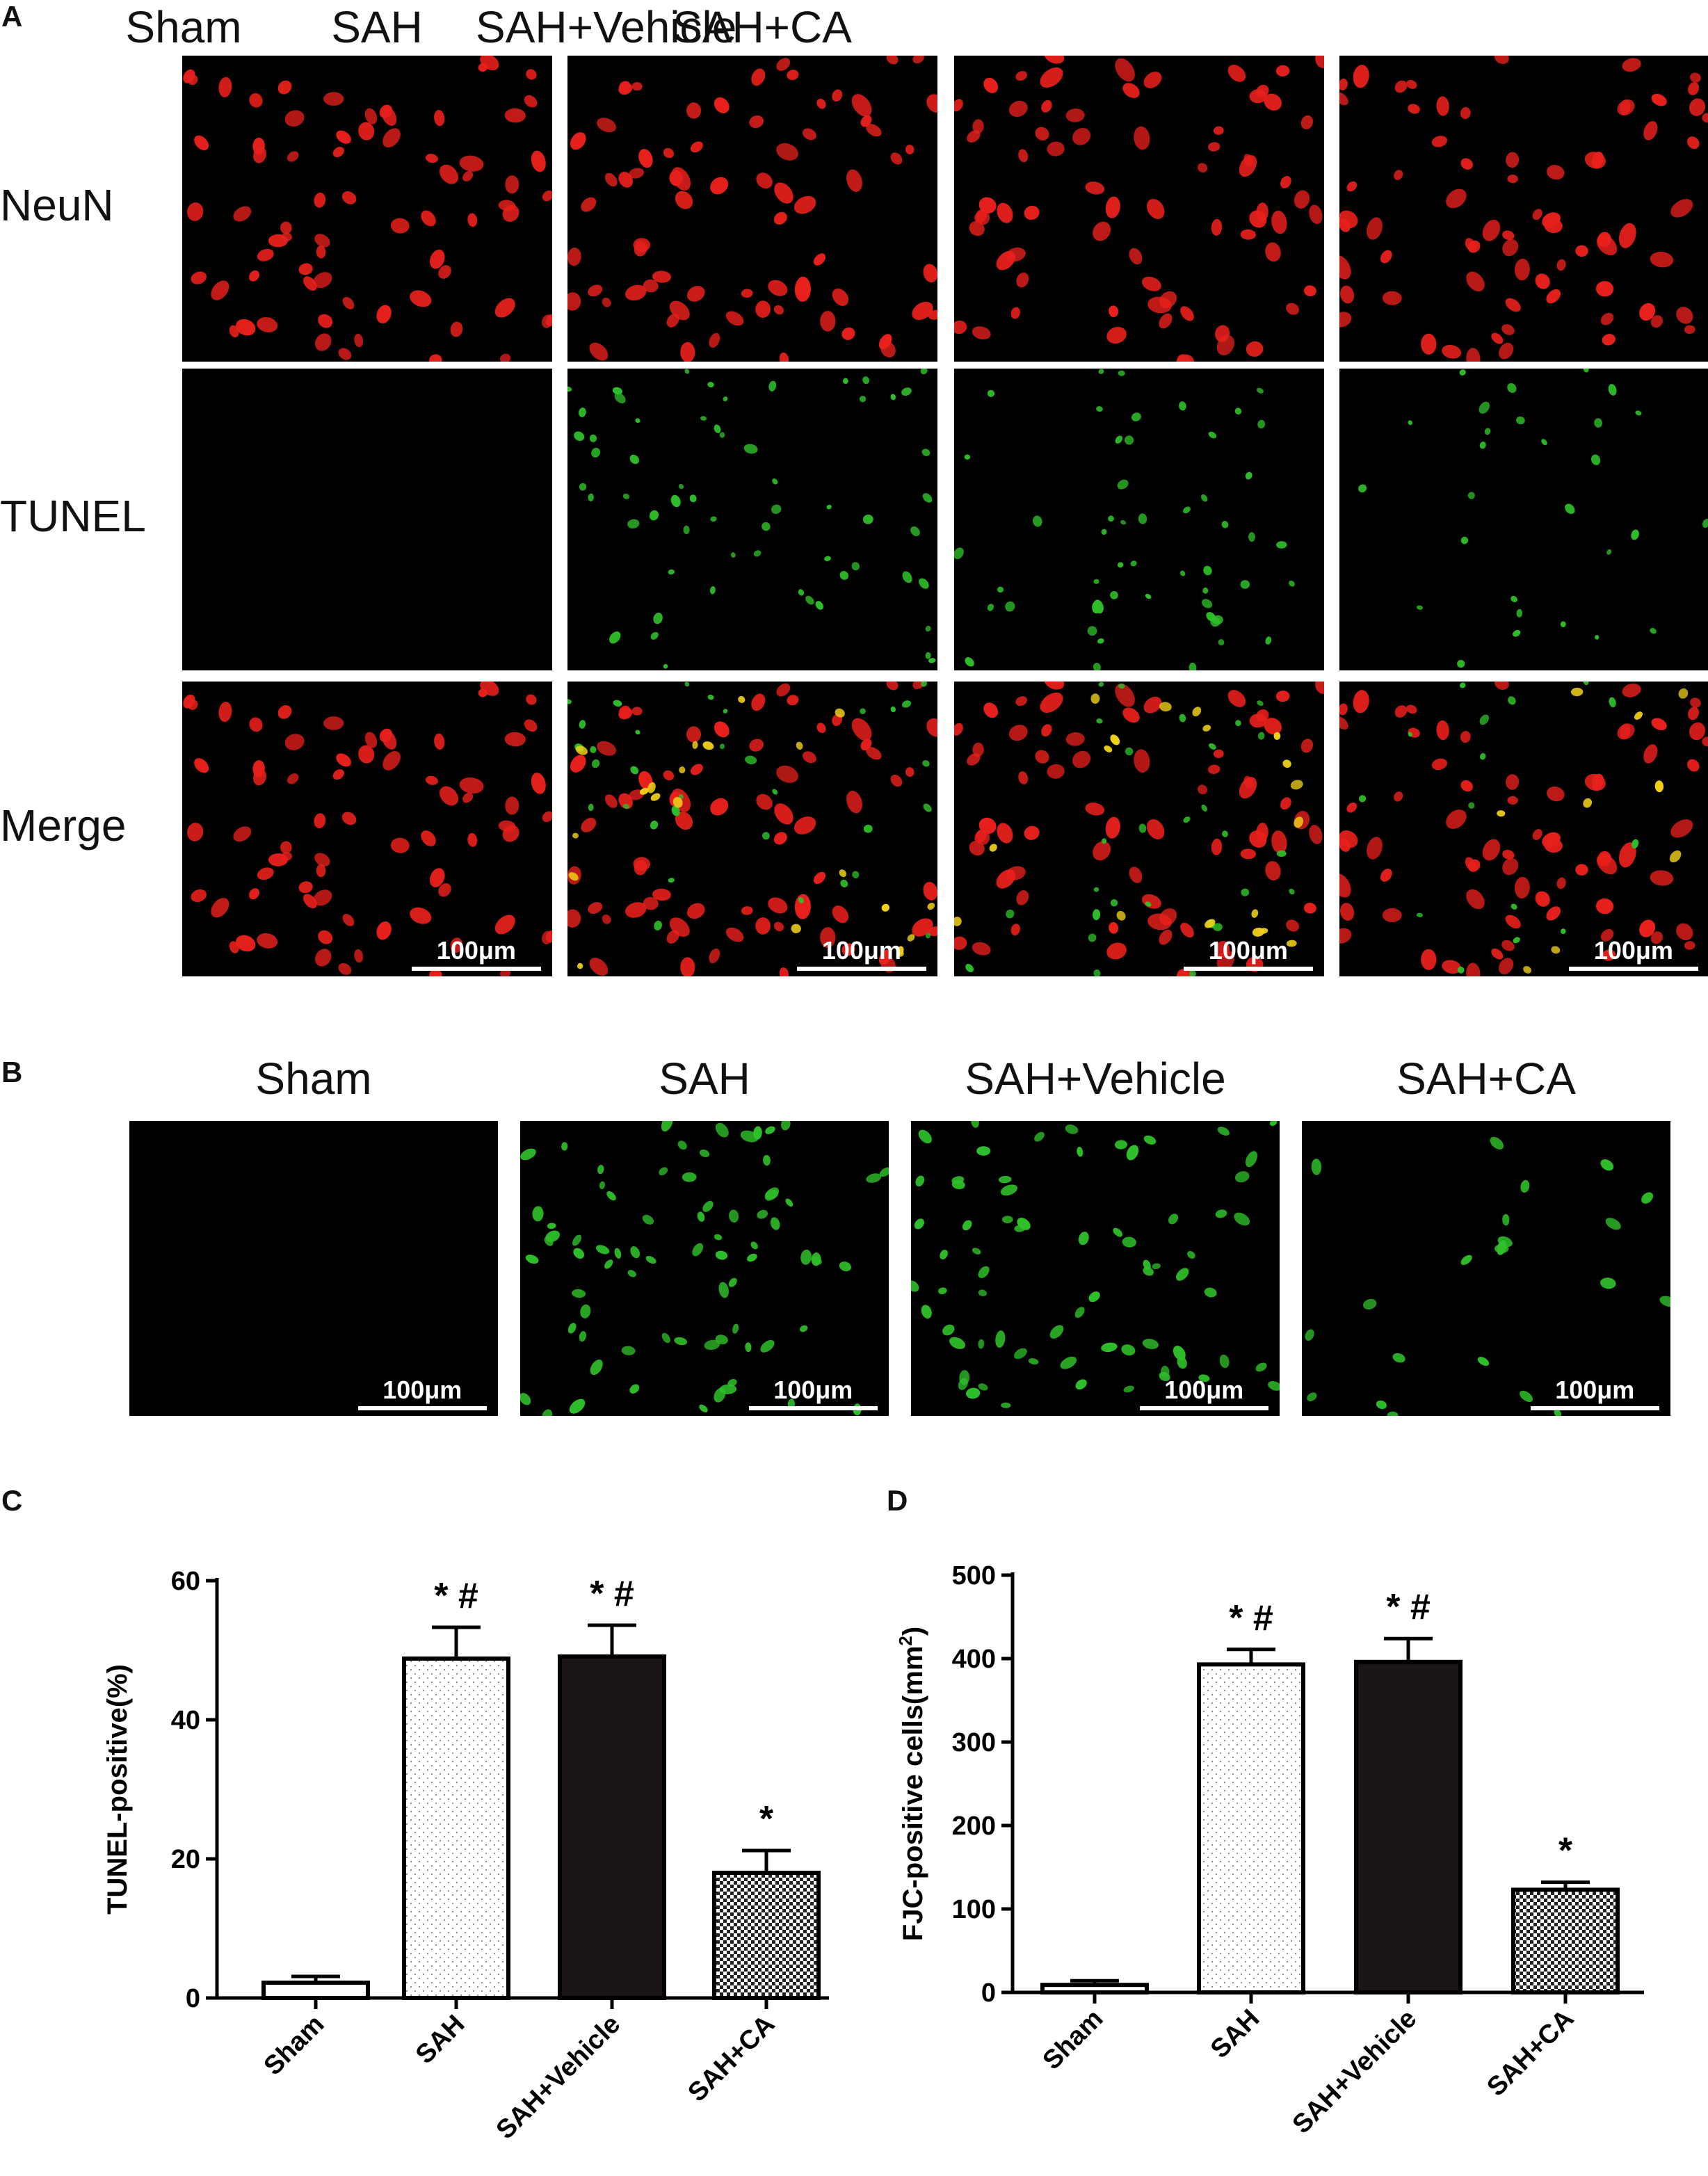 This screenshot has width=1708, height=2176. Describe the element at coordinates (762, 27) in the screenshot. I see `panel-a-column-sah-ca: SAH+CA` at that location.